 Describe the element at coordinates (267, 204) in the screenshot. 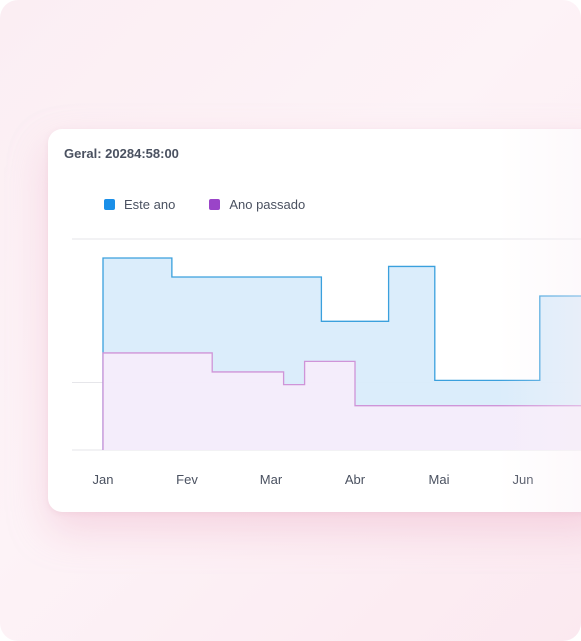

I see `legend-label-ano-passado: Ano passado` at that location.